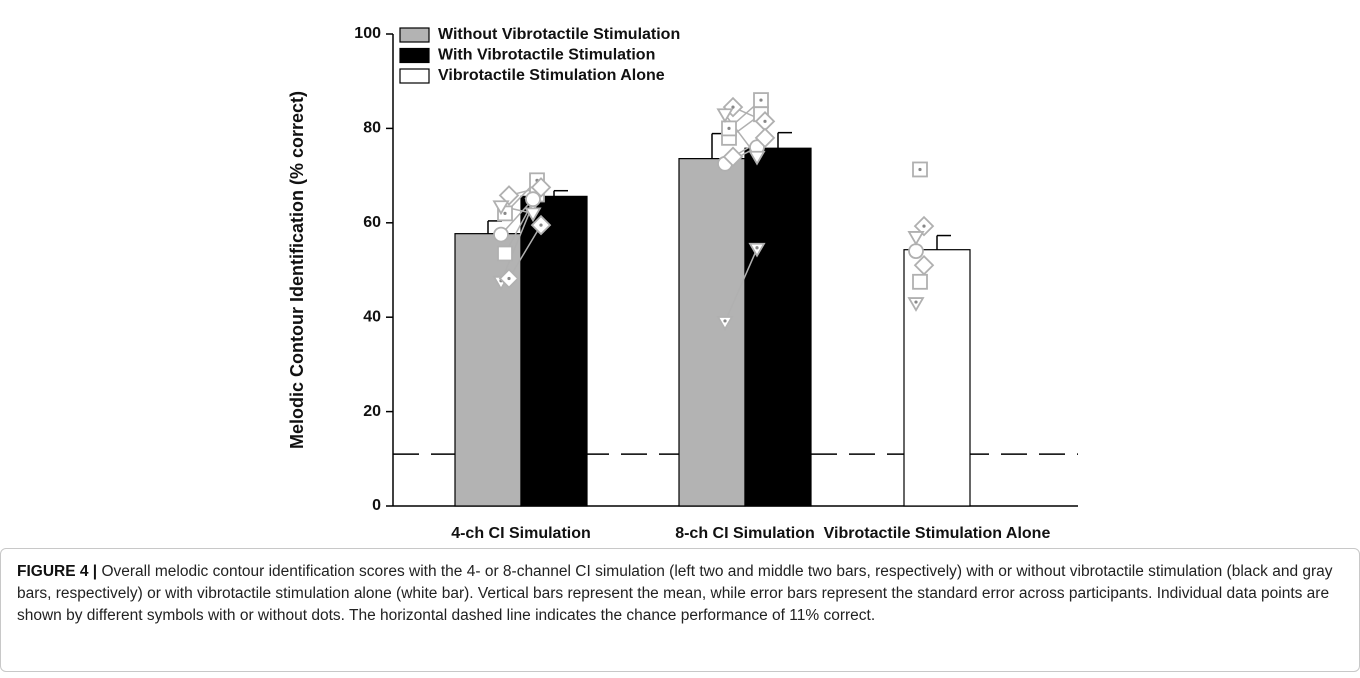 Image resolution: width=1360 pixels, height=678 pixels. What do you see at coordinates (372, 316) in the screenshot?
I see `y-tick-label: 40` at bounding box center [372, 316].